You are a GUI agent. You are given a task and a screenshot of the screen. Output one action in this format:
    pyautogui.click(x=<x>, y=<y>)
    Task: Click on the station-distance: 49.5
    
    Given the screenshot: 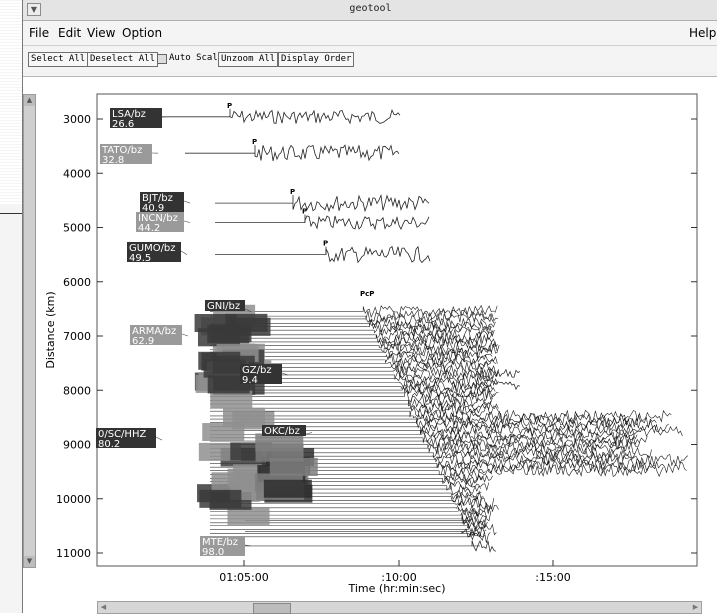 What is the action you would take?
    pyautogui.click(x=140, y=258)
    